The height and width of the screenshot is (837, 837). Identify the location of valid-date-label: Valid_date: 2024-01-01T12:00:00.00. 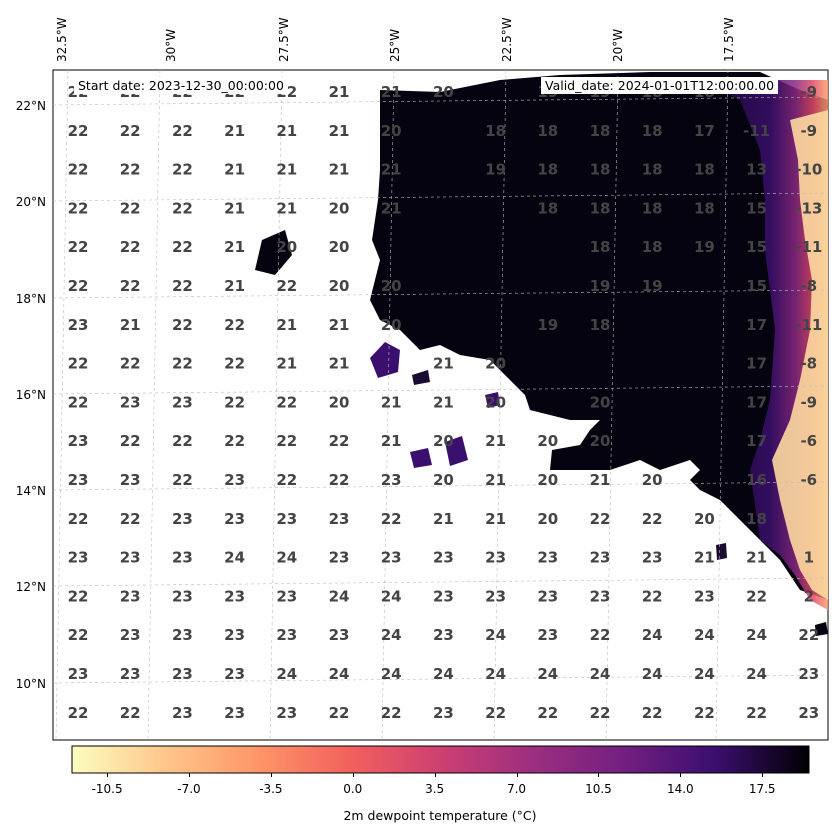
(660, 85).